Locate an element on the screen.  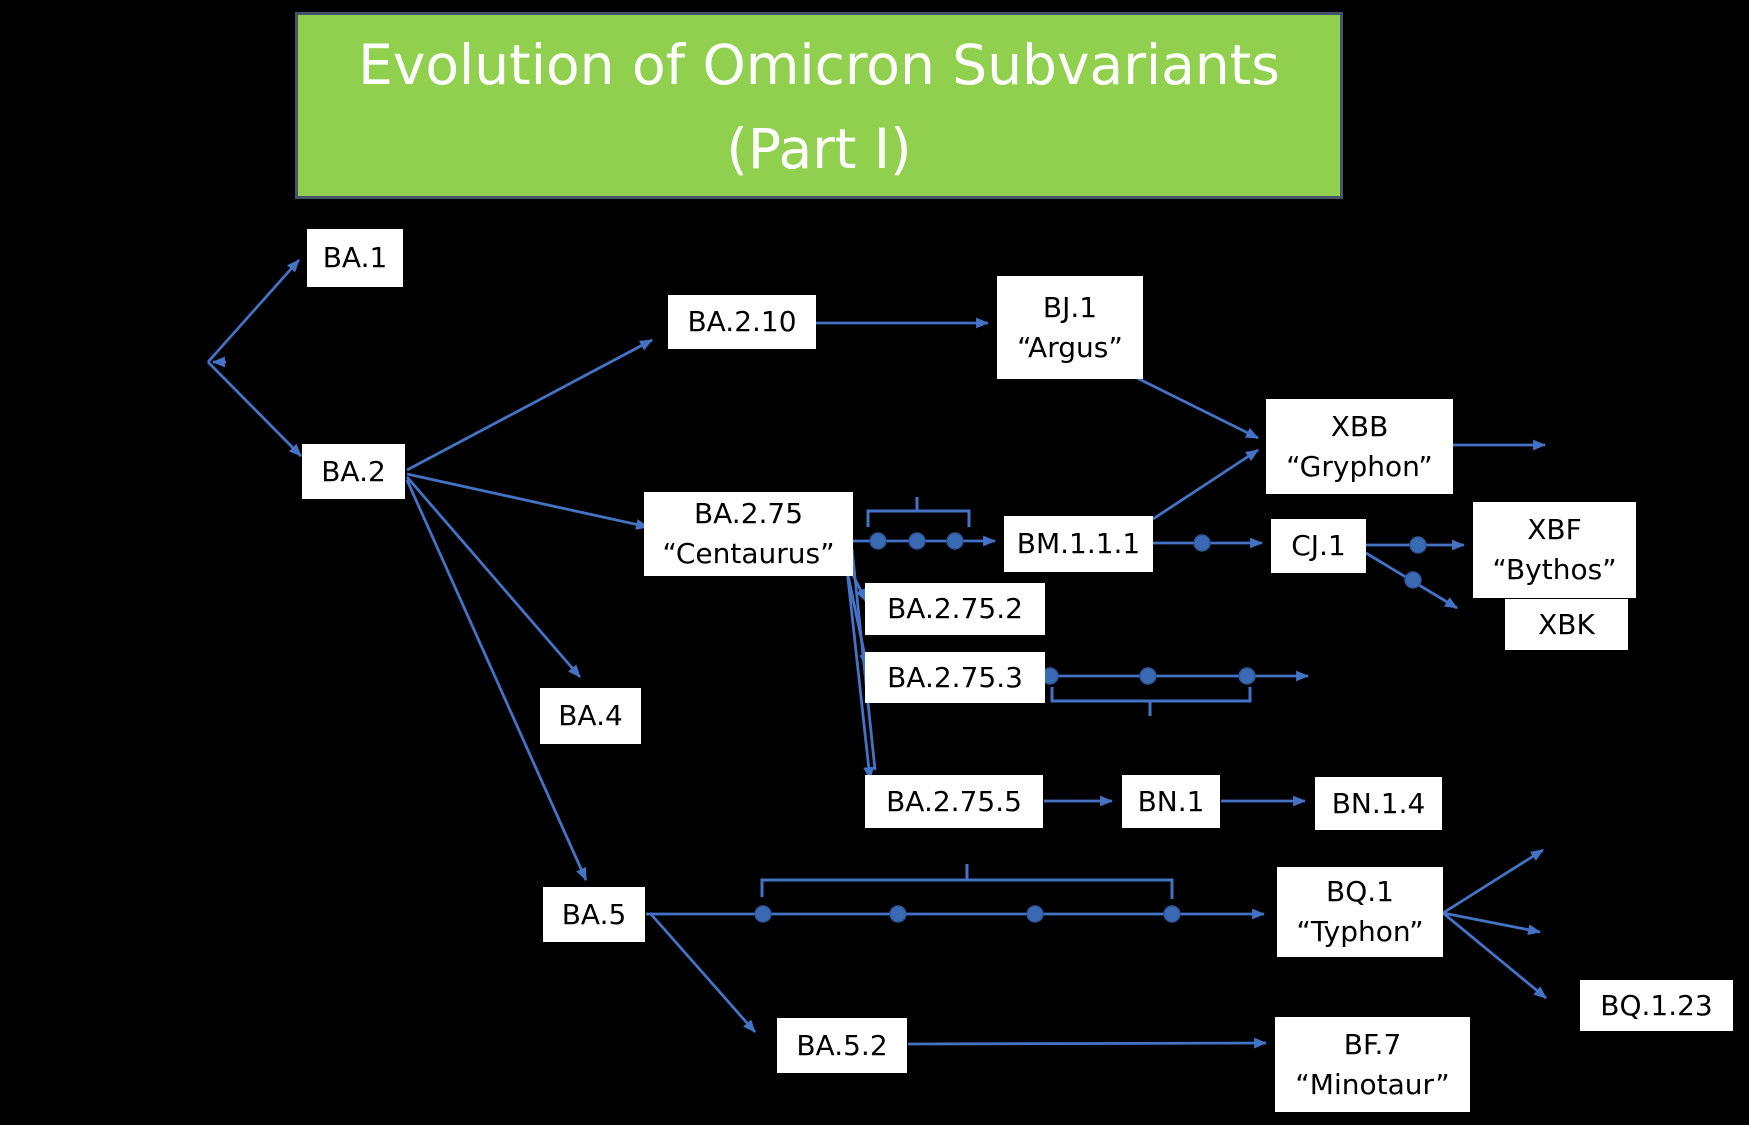
node-label: BQ.1 is located at coordinates (1360, 892).